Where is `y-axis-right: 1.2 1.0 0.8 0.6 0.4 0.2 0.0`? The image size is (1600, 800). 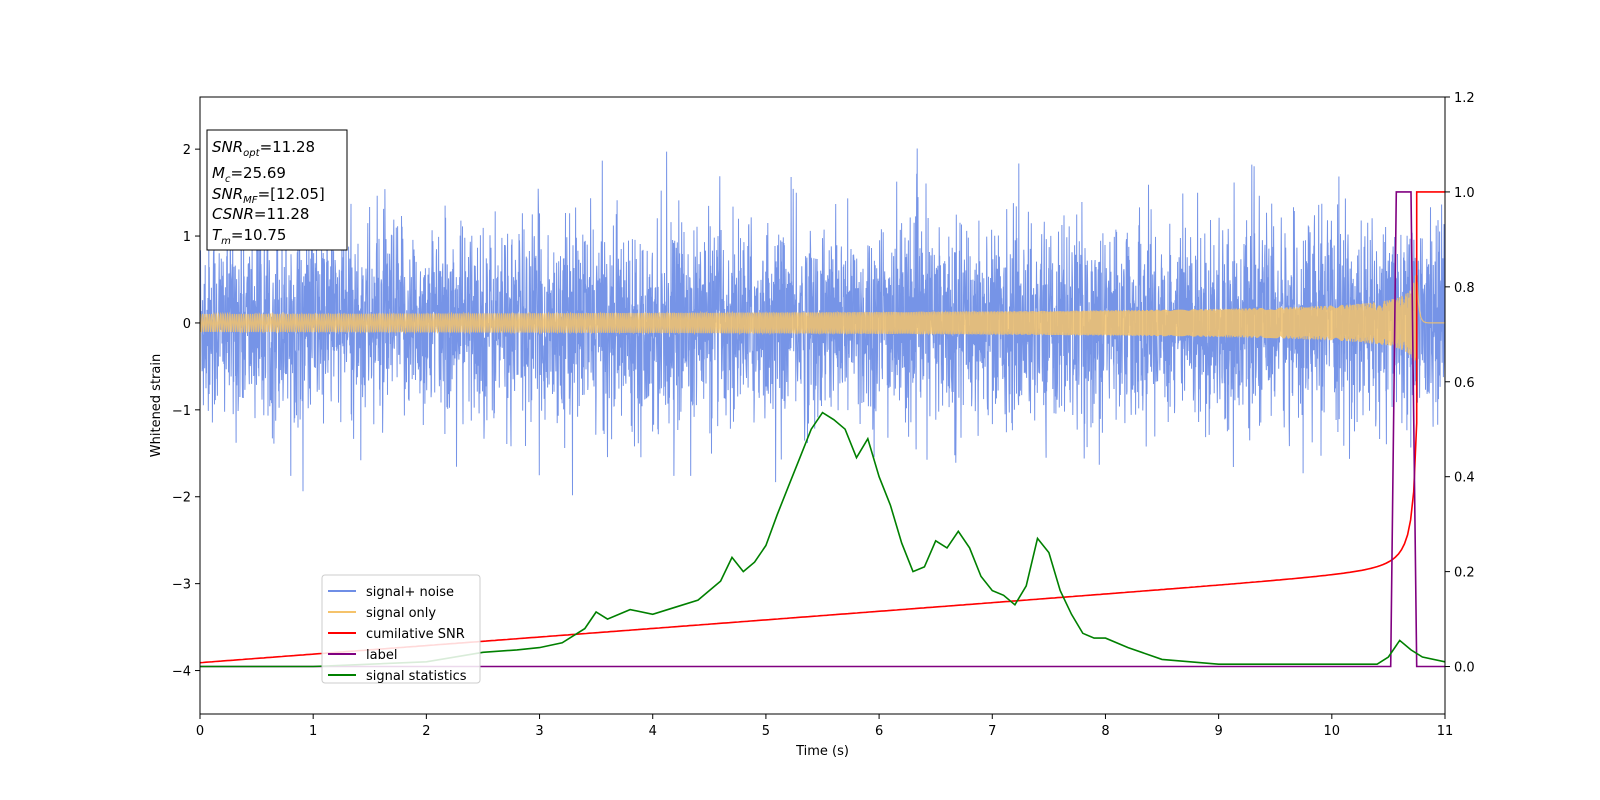
y-axis-right: 1.2 1.0 0.8 0.6 0.4 0.2 0.0 is located at coordinates (1460, 383).